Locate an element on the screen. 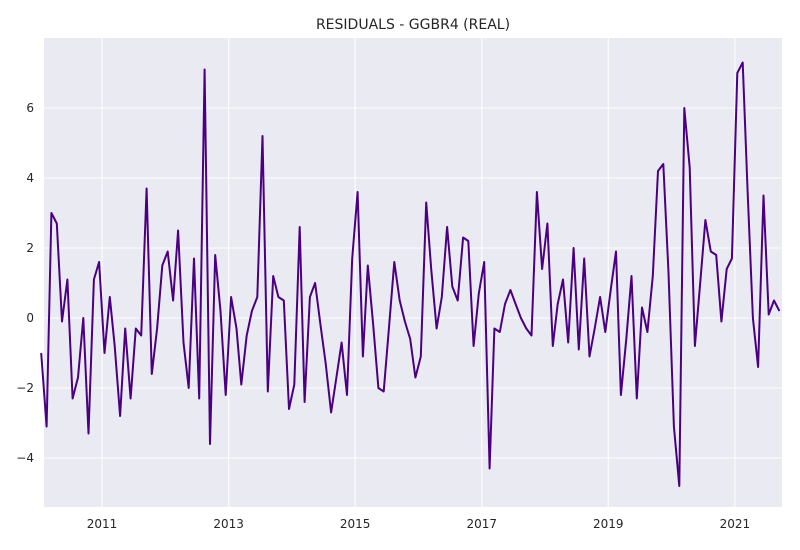  y-axis-ticks: −4 −2 0 2 4 6 is located at coordinates (25, 283).